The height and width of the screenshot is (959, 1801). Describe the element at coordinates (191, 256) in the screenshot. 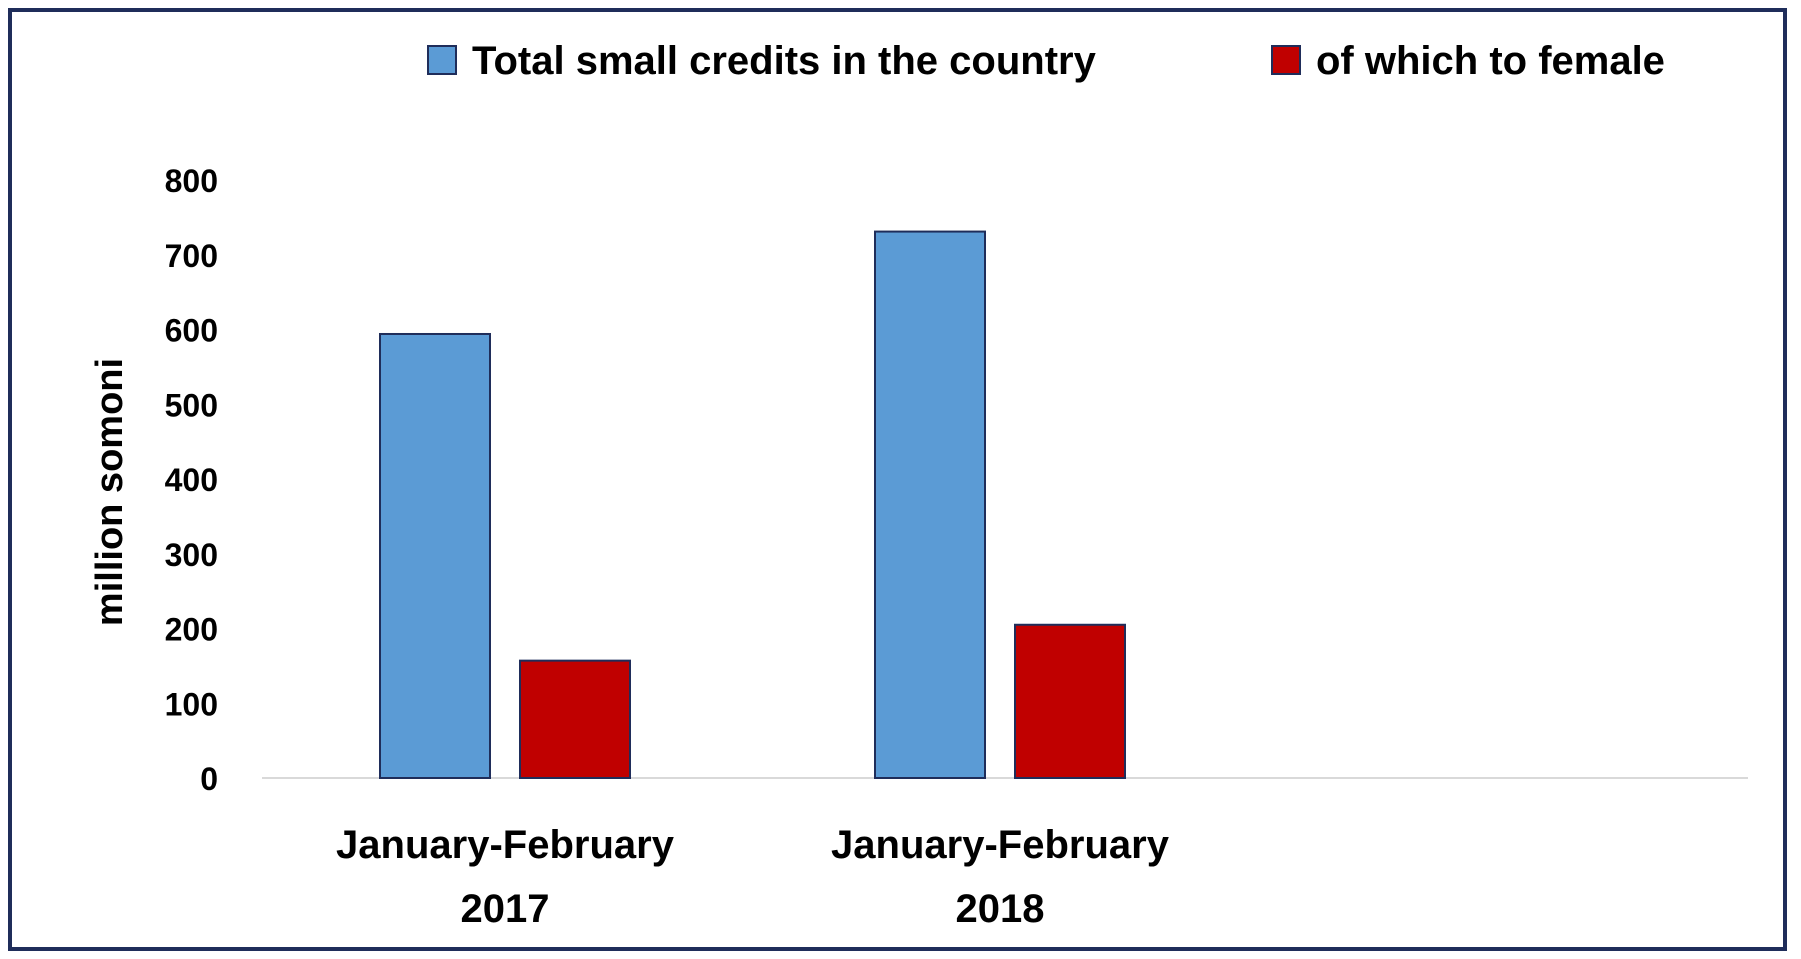

I see `y-tick-label: 700` at that location.